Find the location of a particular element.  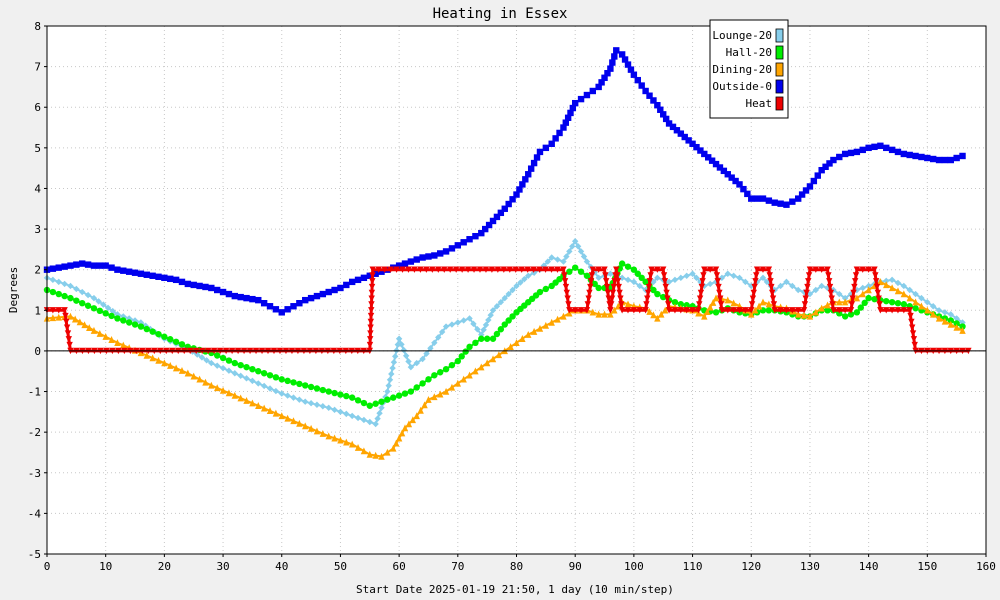

legend-label-hall-20: Hall-20 is located at coordinates (749, 52).